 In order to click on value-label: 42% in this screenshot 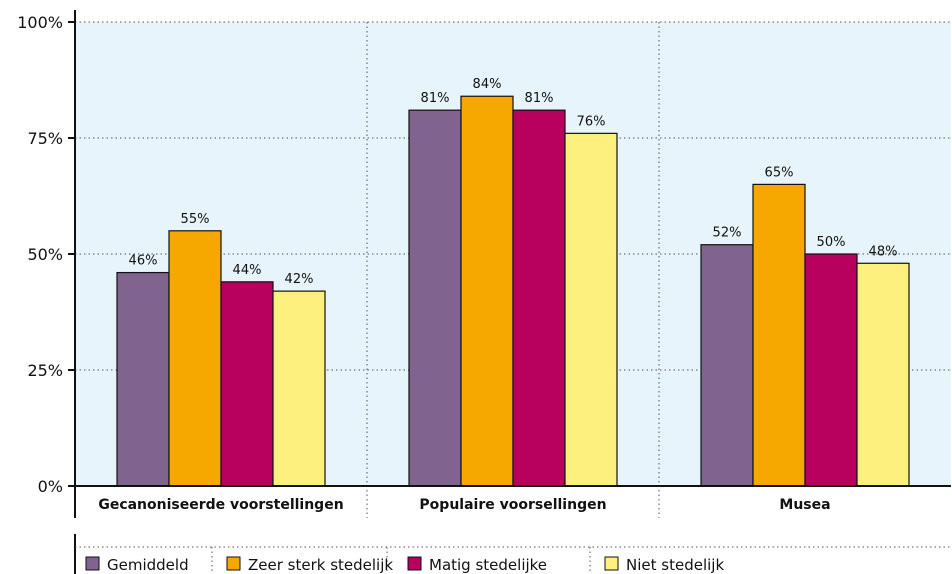, I will do `click(299, 279)`.